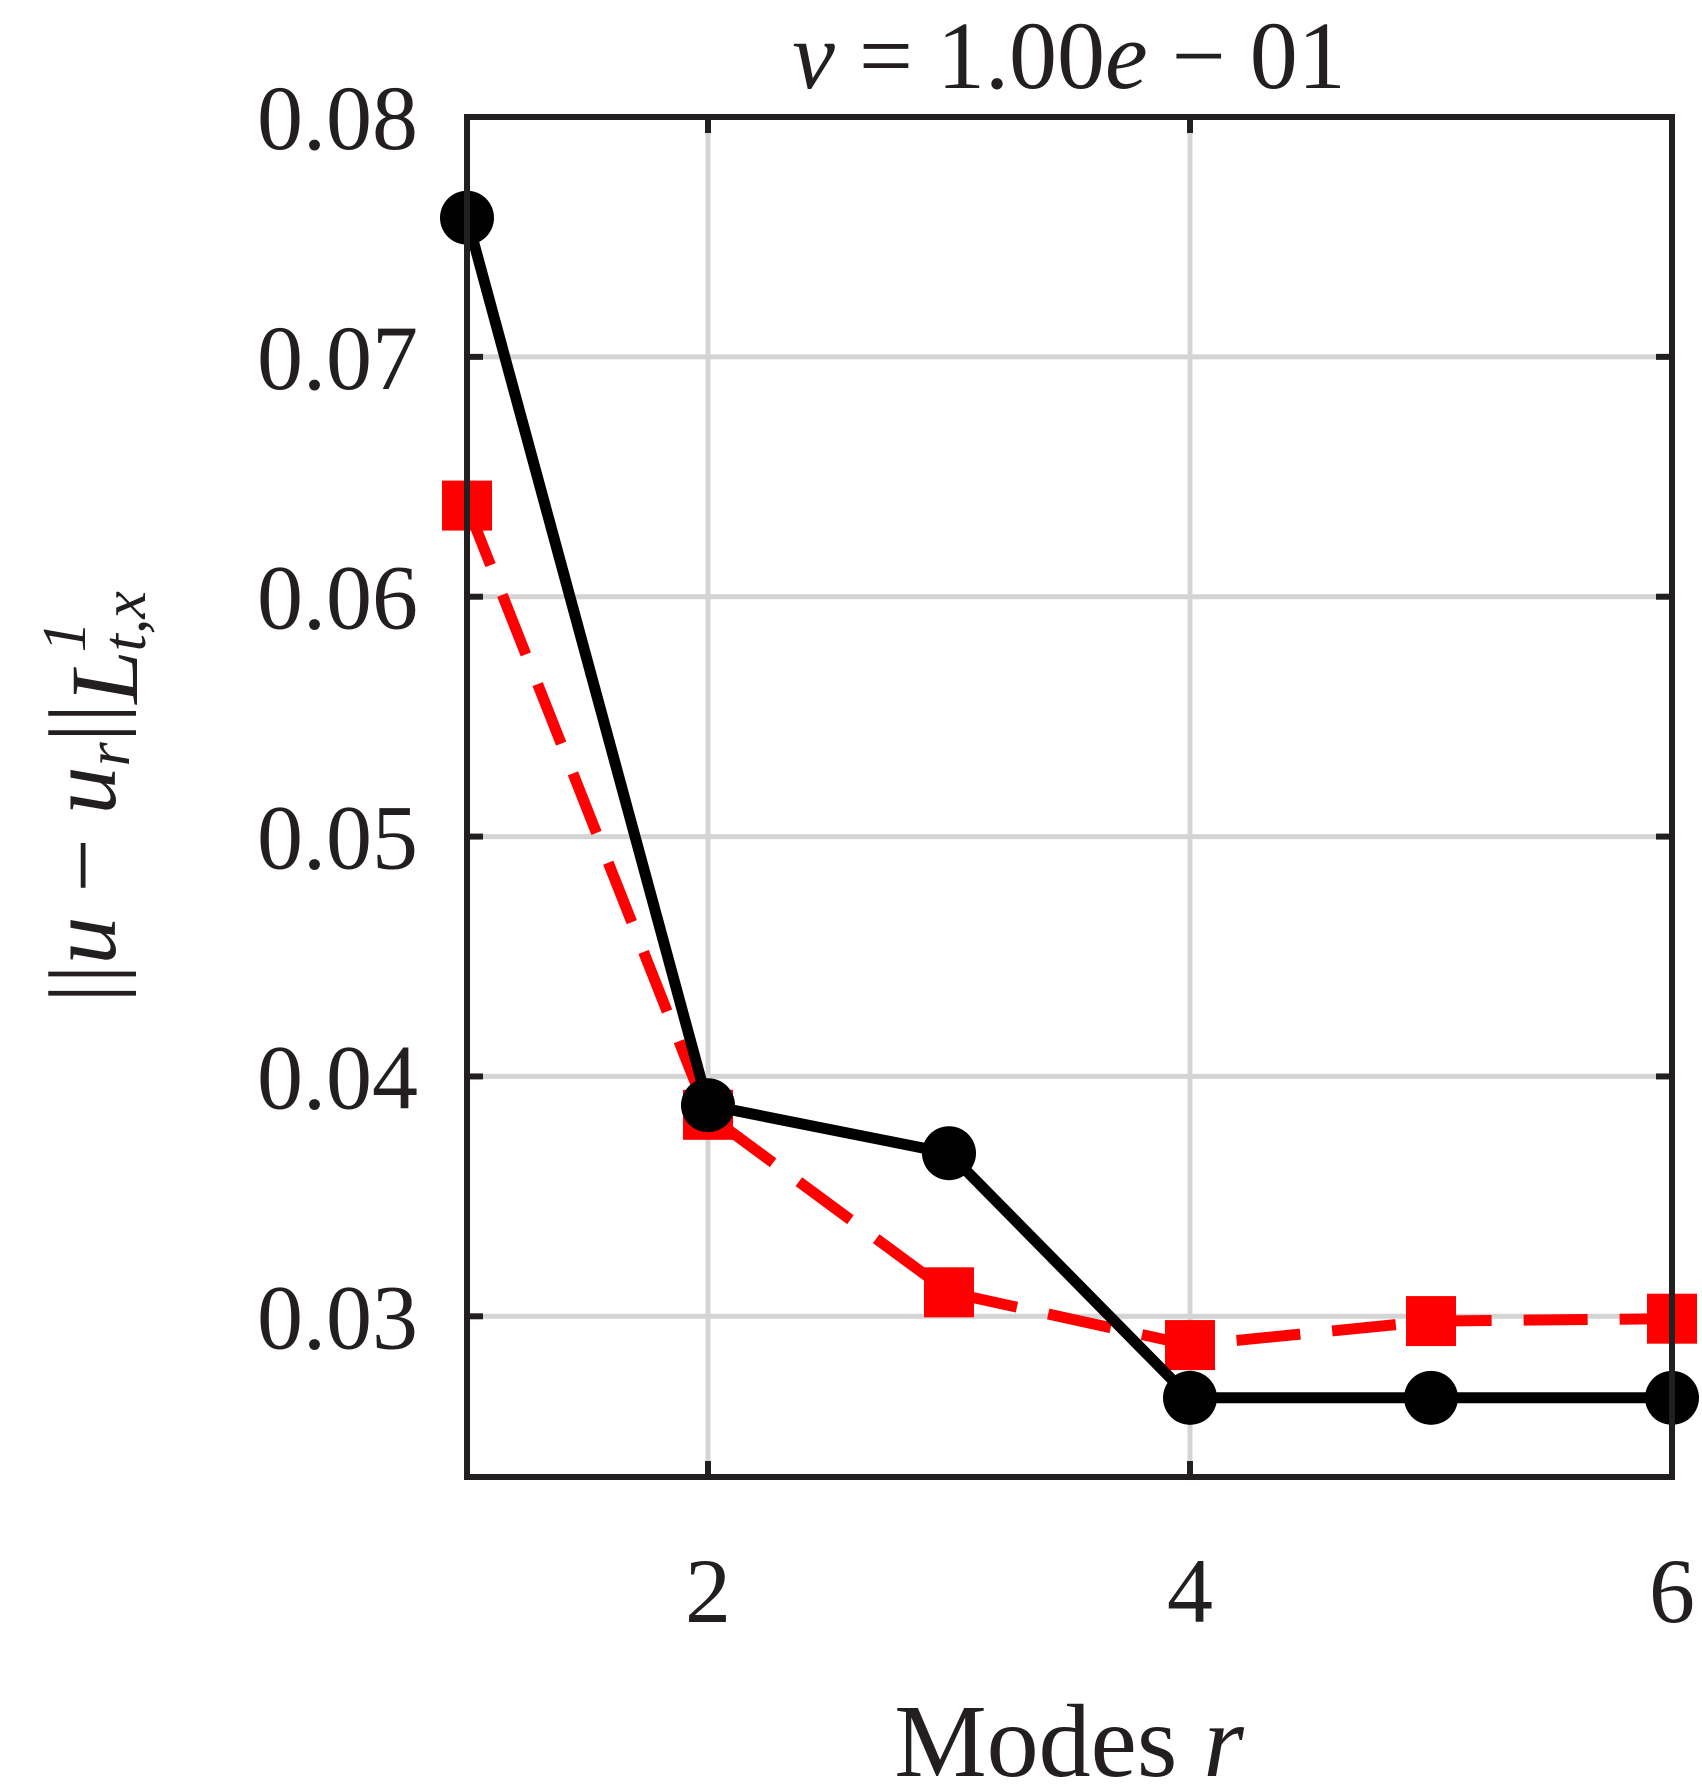  Describe the element at coordinates (1190, 1591) in the screenshot. I see `x-tick-label: 4` at that location.